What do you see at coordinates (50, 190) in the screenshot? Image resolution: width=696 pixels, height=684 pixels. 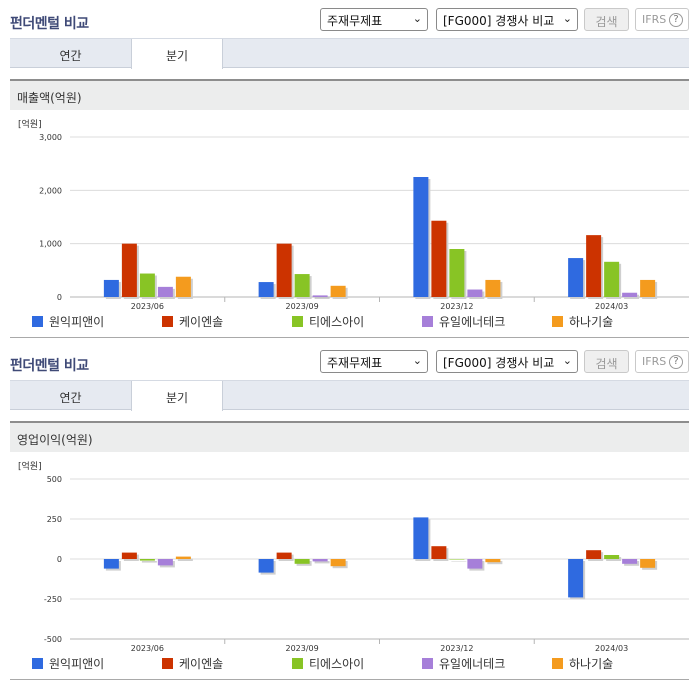 I see `y-tick-label: 2,000` at bounding box center [50, 190].